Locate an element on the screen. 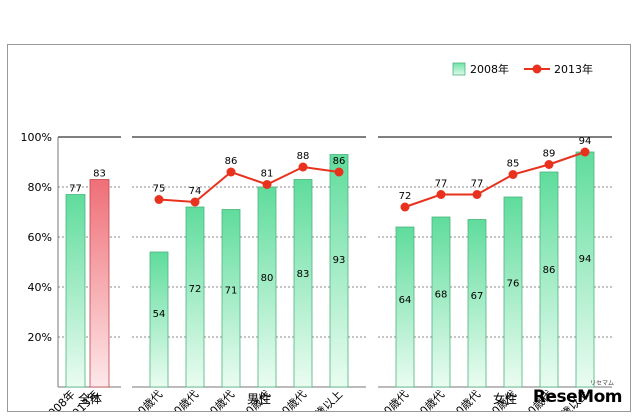 Image resolution: width=640 pixels, height=420 pixels. legend-label-2013: 2013年 is located at coordinates (573, 69).